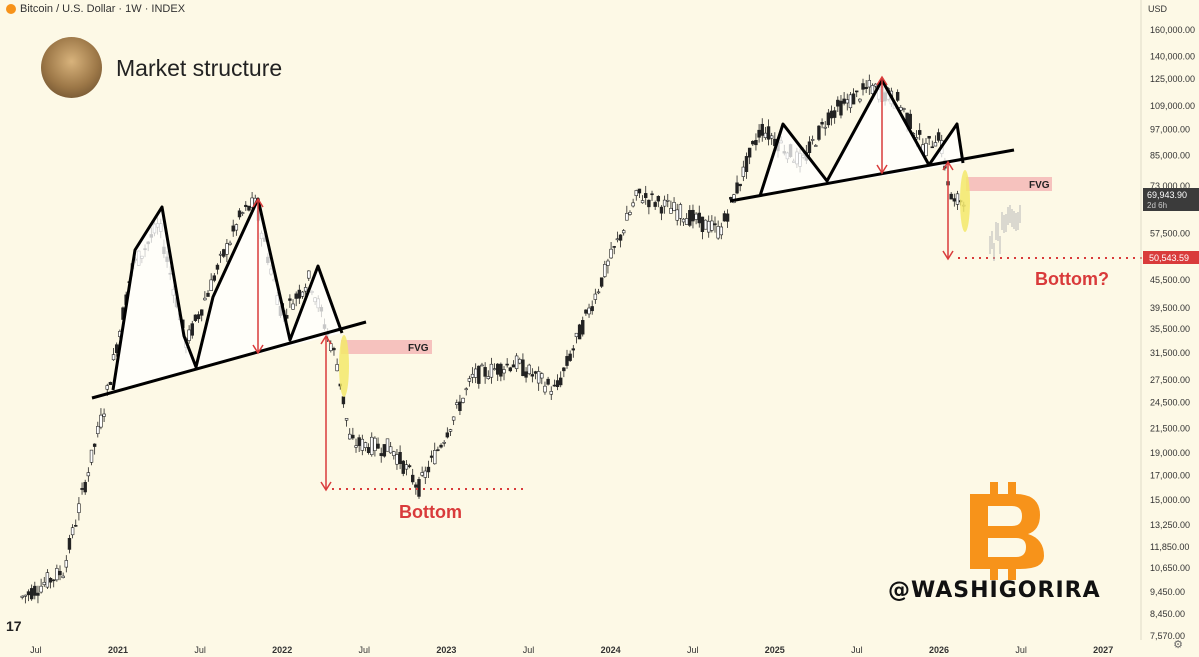 The width and height of the screenshot is (1199, 657). I want to click on price-tick-label: 13,250.00, so click(1170, 525).